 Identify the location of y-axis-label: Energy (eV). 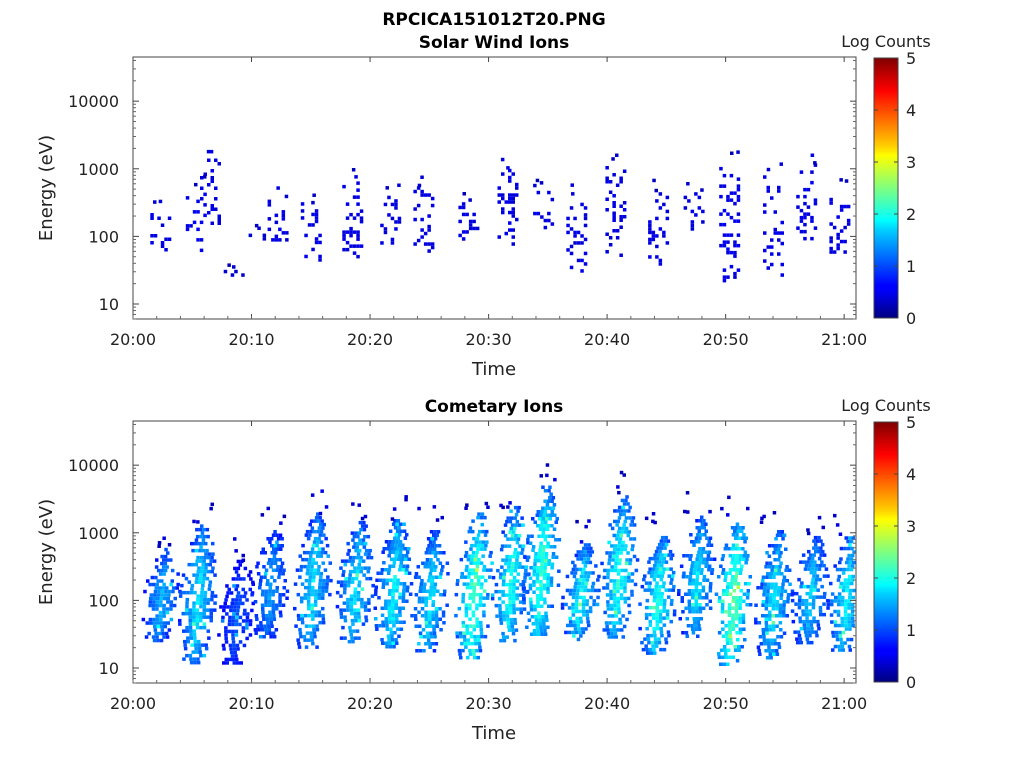
(46, 188).